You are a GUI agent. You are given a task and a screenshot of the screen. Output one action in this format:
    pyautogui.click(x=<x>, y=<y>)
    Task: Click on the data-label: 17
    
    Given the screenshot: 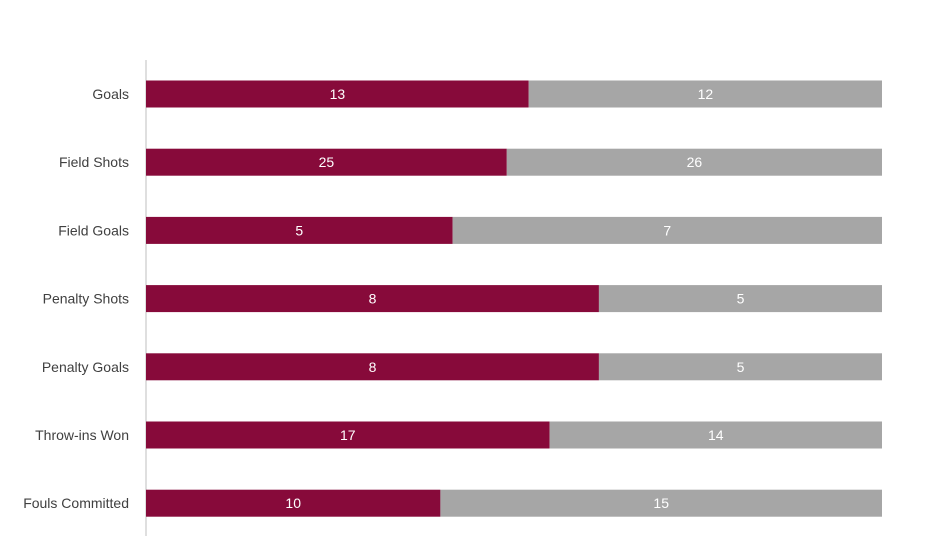 What is the action you would take?
    pyautogui.click(x=348, y=435)
    